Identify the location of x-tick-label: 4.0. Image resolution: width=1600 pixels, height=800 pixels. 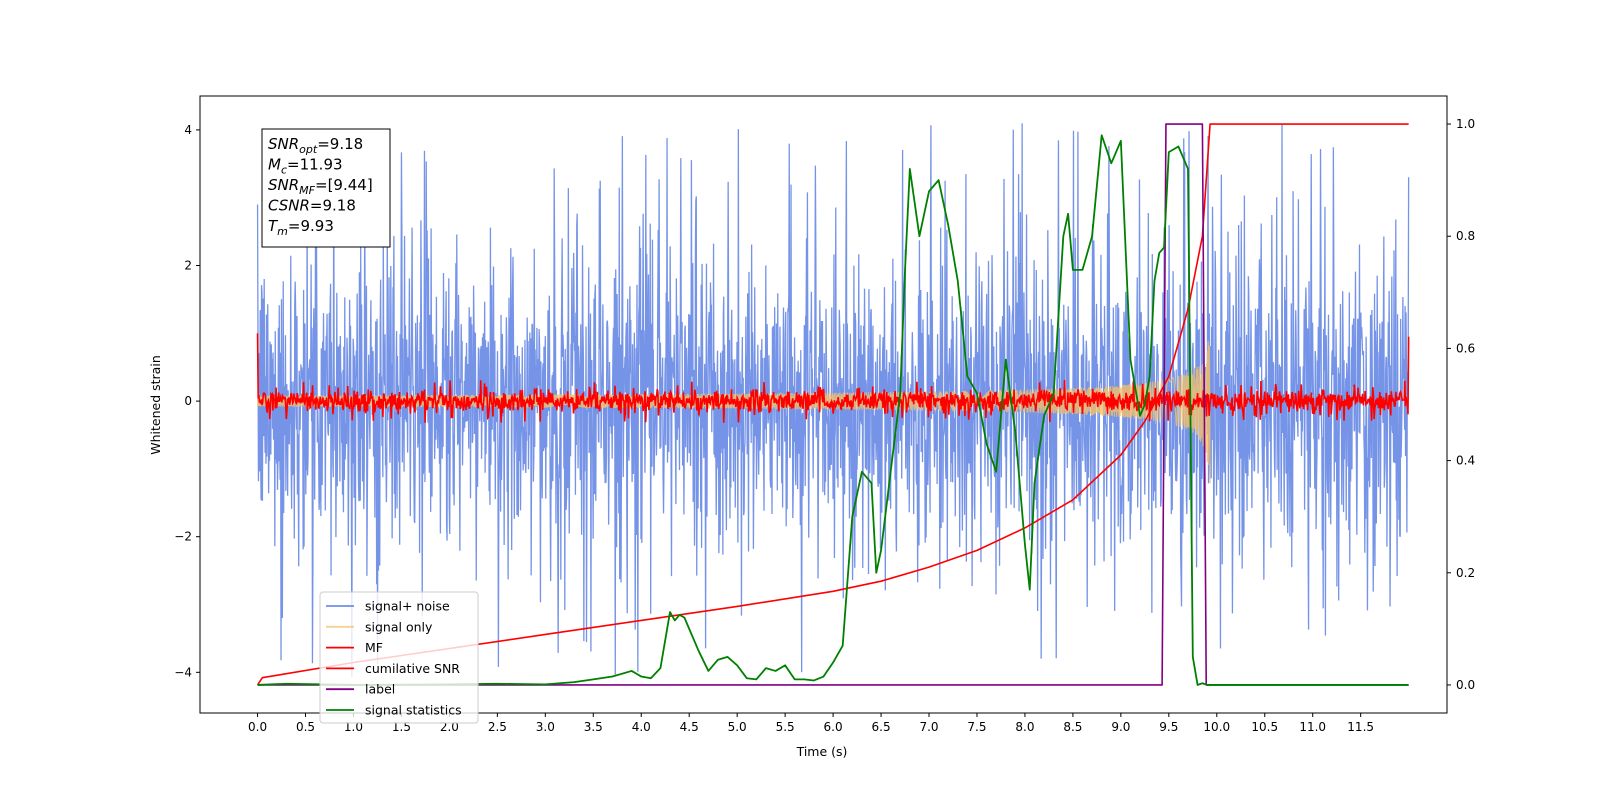
(641, 727).